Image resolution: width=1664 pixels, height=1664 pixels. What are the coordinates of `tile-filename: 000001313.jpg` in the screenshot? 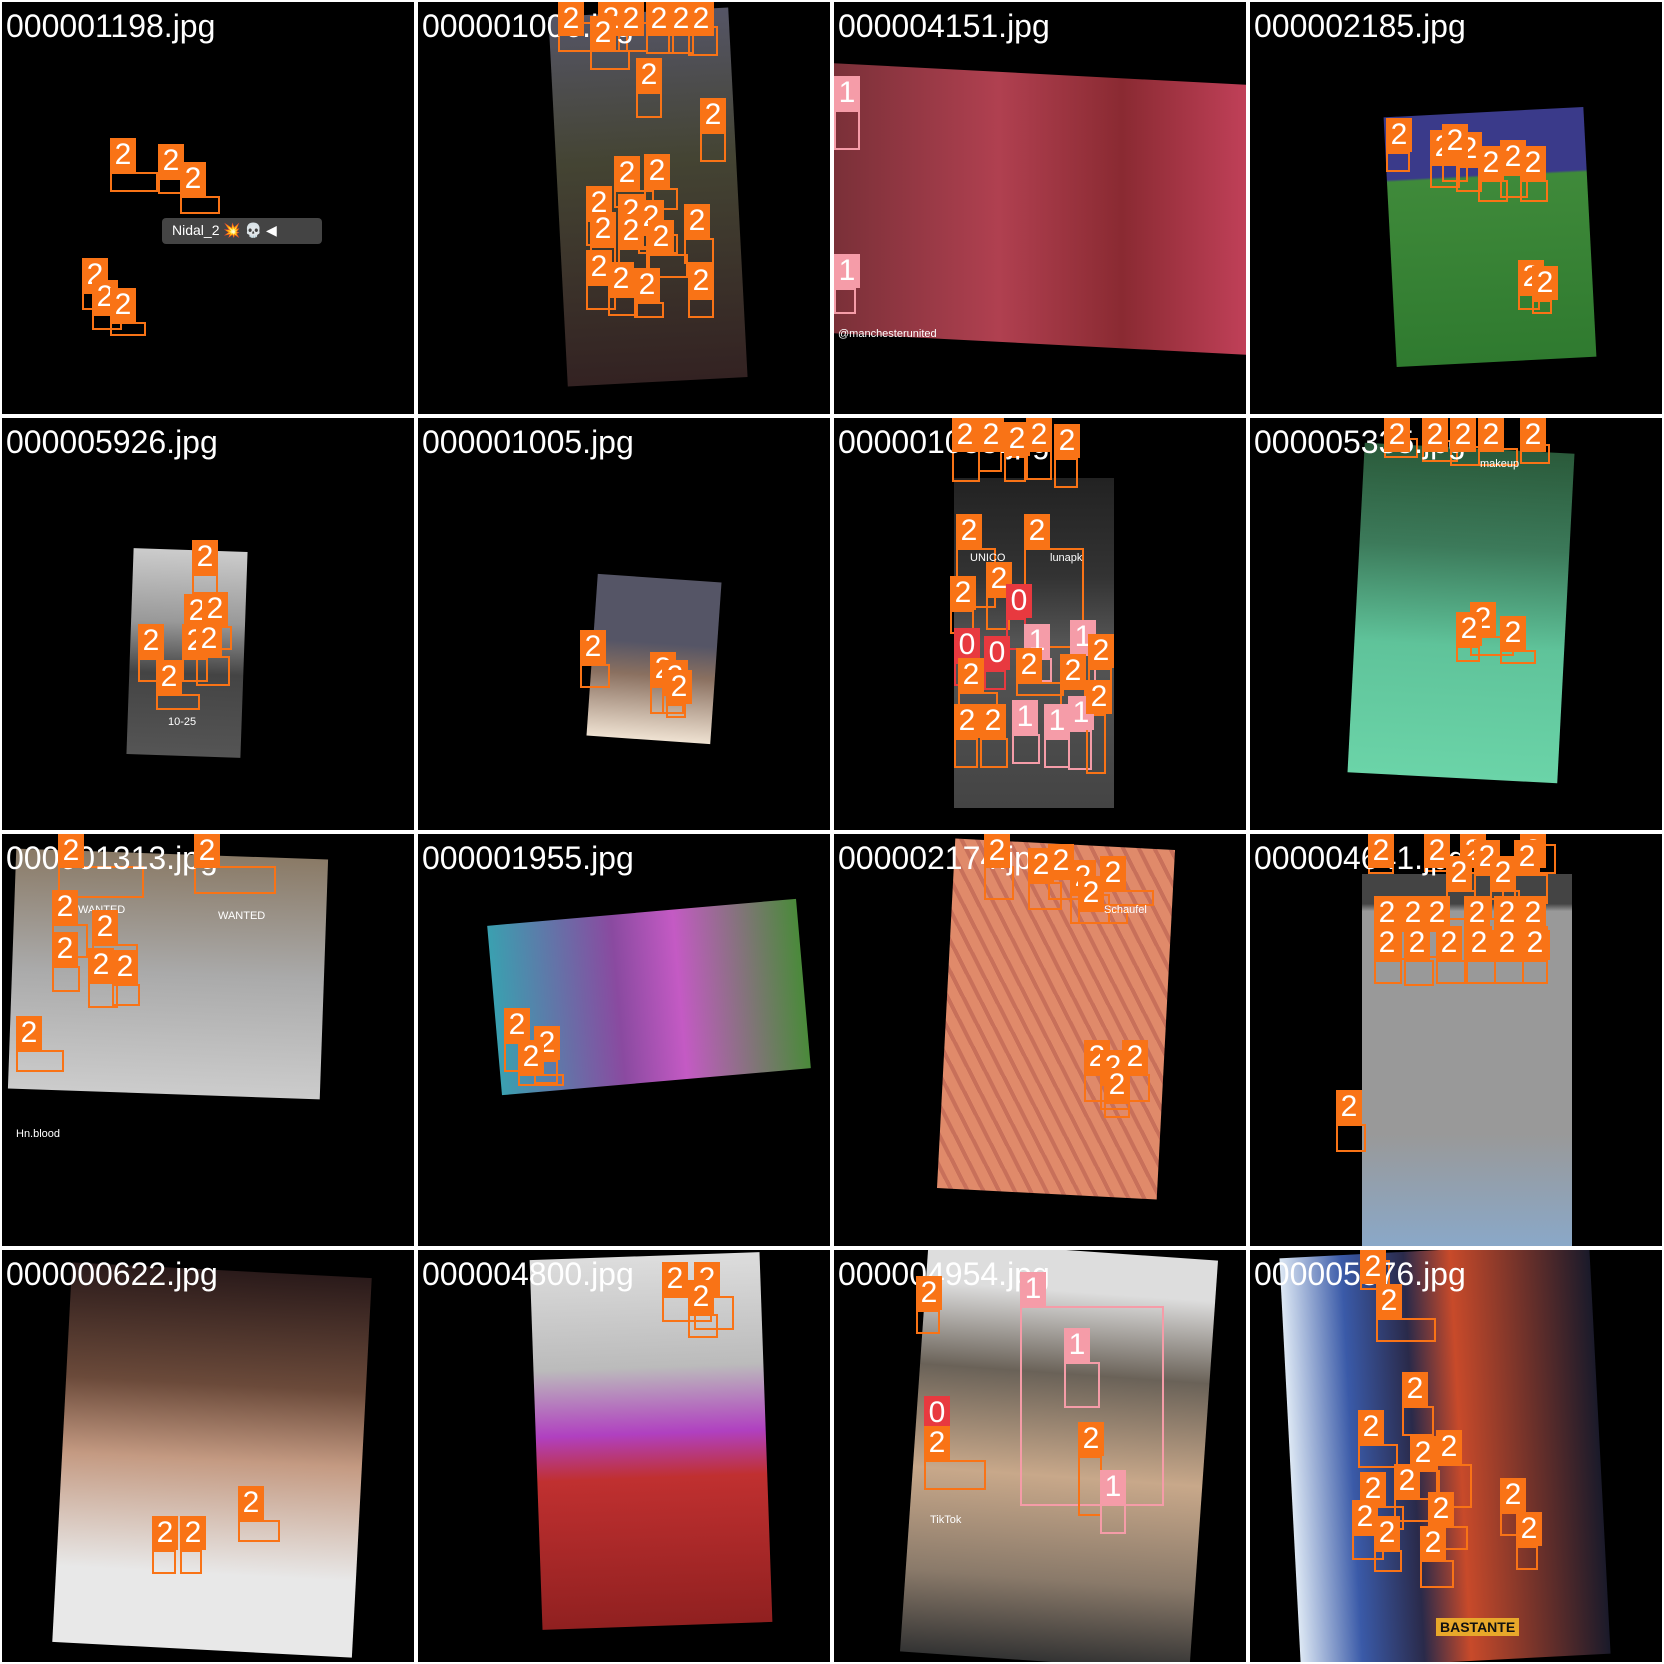 It's located at (112, 858).